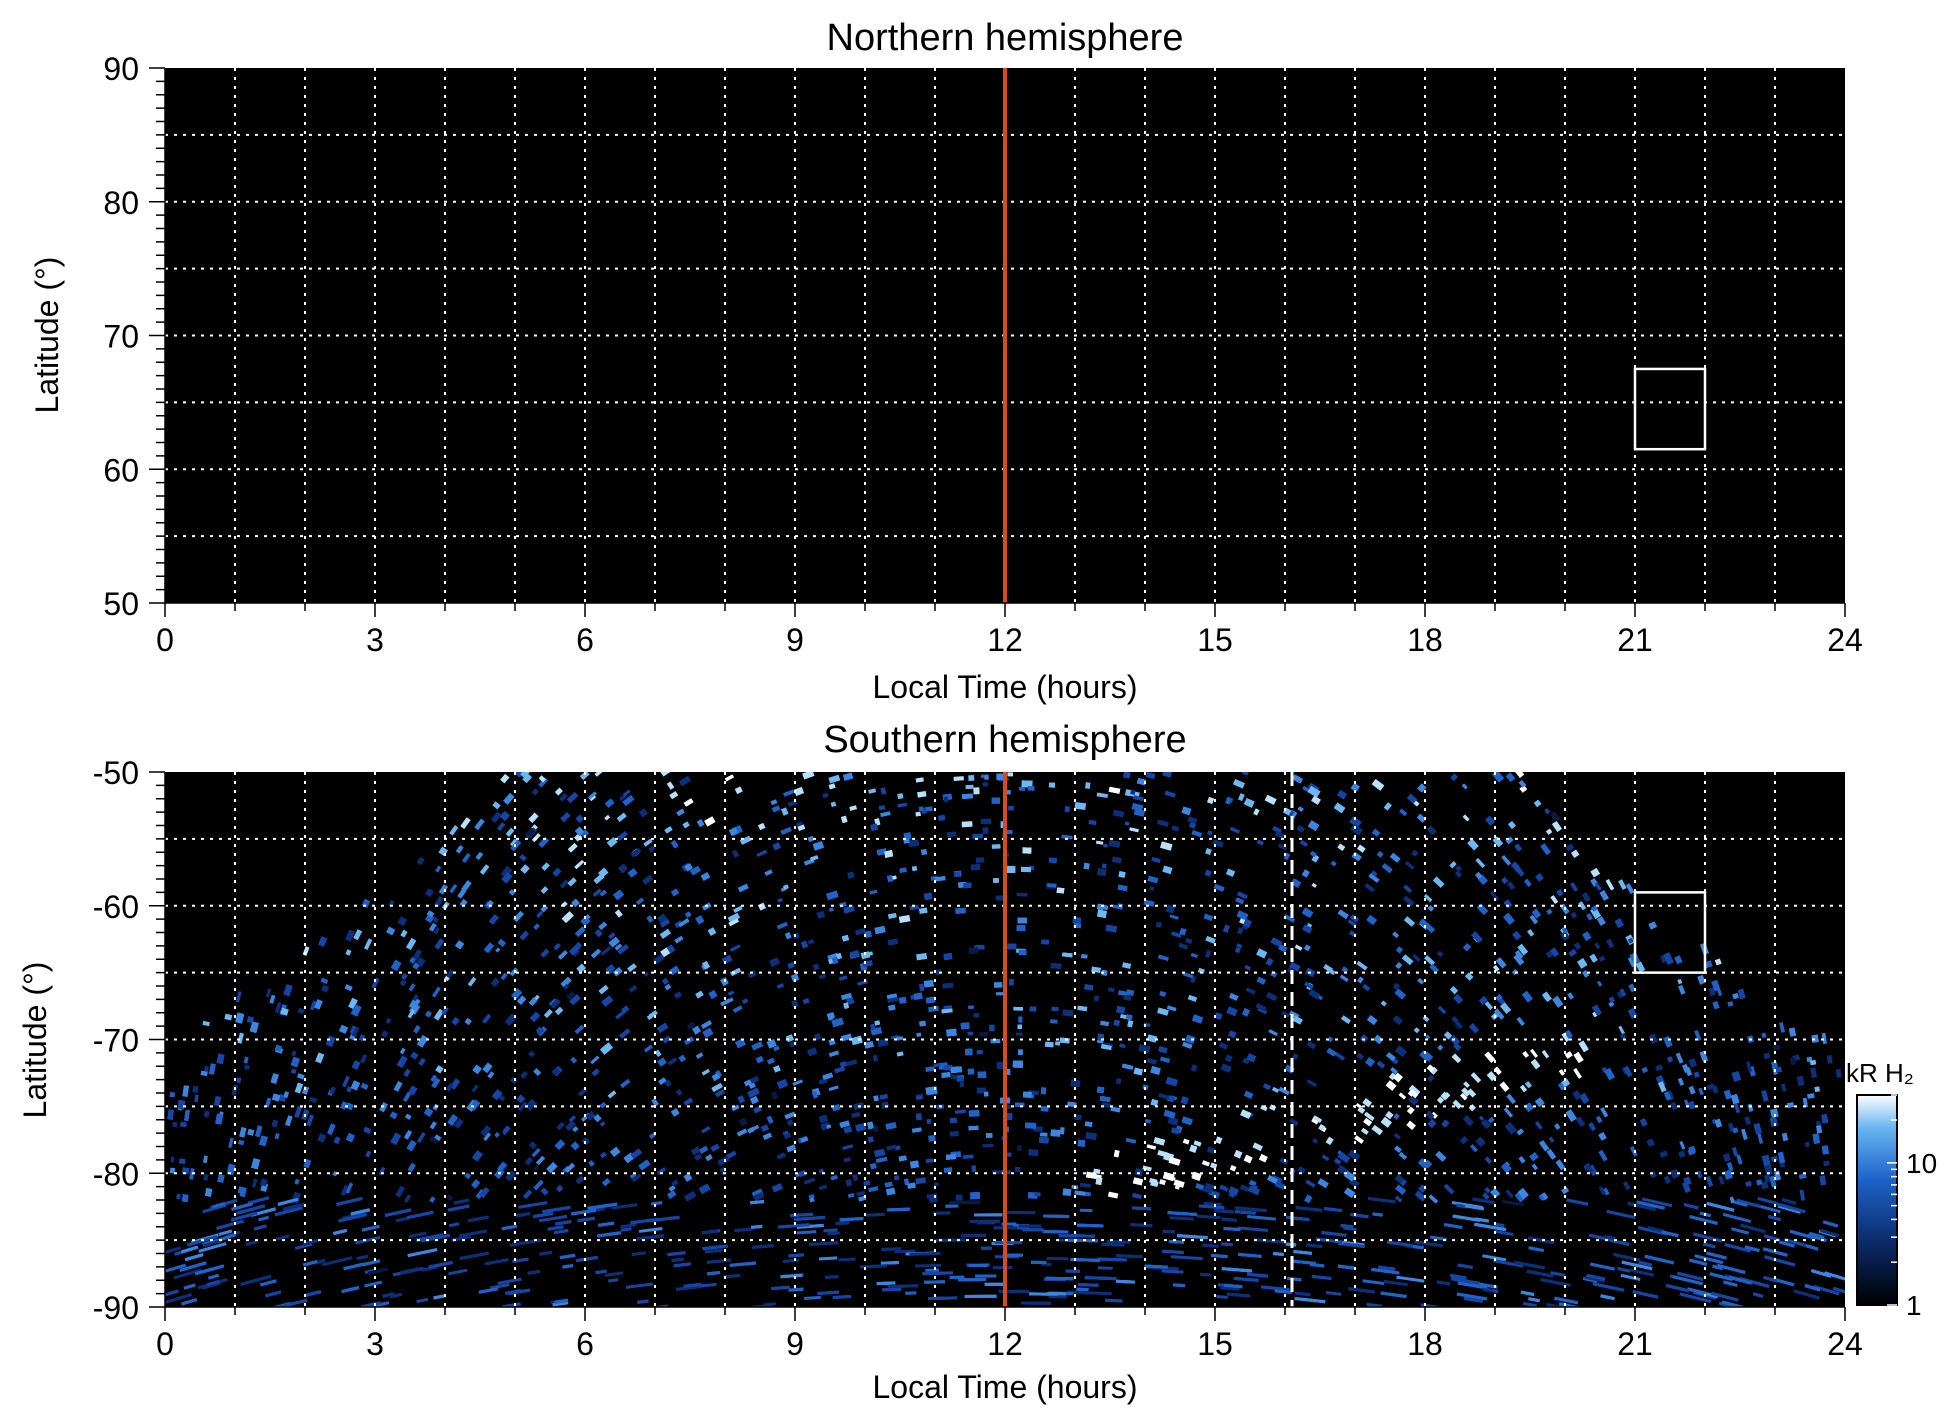 The width and height of the screenshot is (1950, 1423). Describe the element at coordinates (47, 335) in the screenshot. I see `y-axis-label: Latitude (°)` at that location.